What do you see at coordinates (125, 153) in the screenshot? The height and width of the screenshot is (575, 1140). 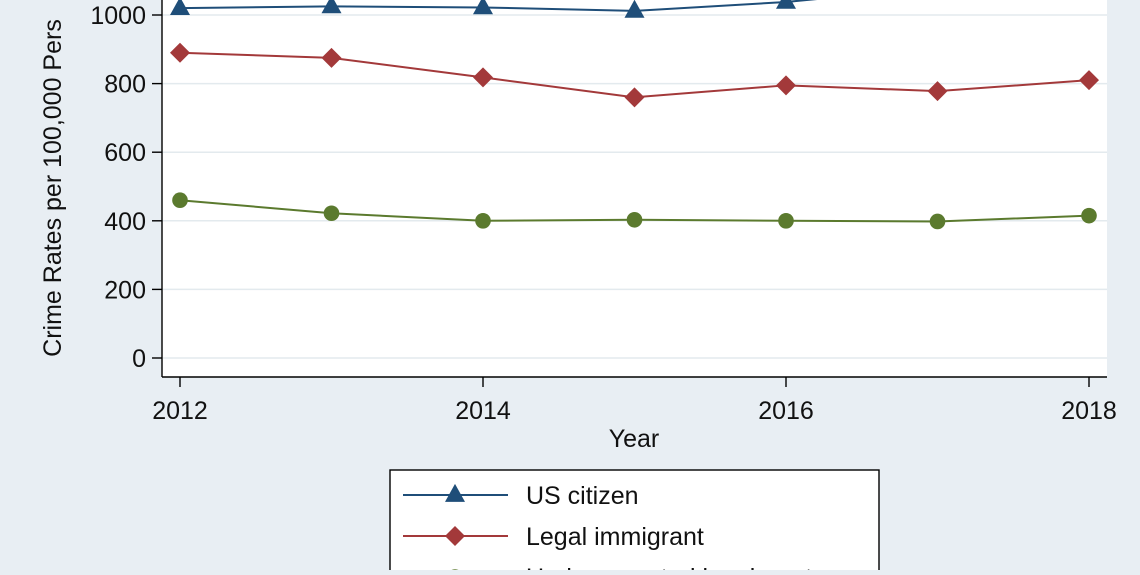 I see `y-tick-label: 600` at bounding box center [125, 153].